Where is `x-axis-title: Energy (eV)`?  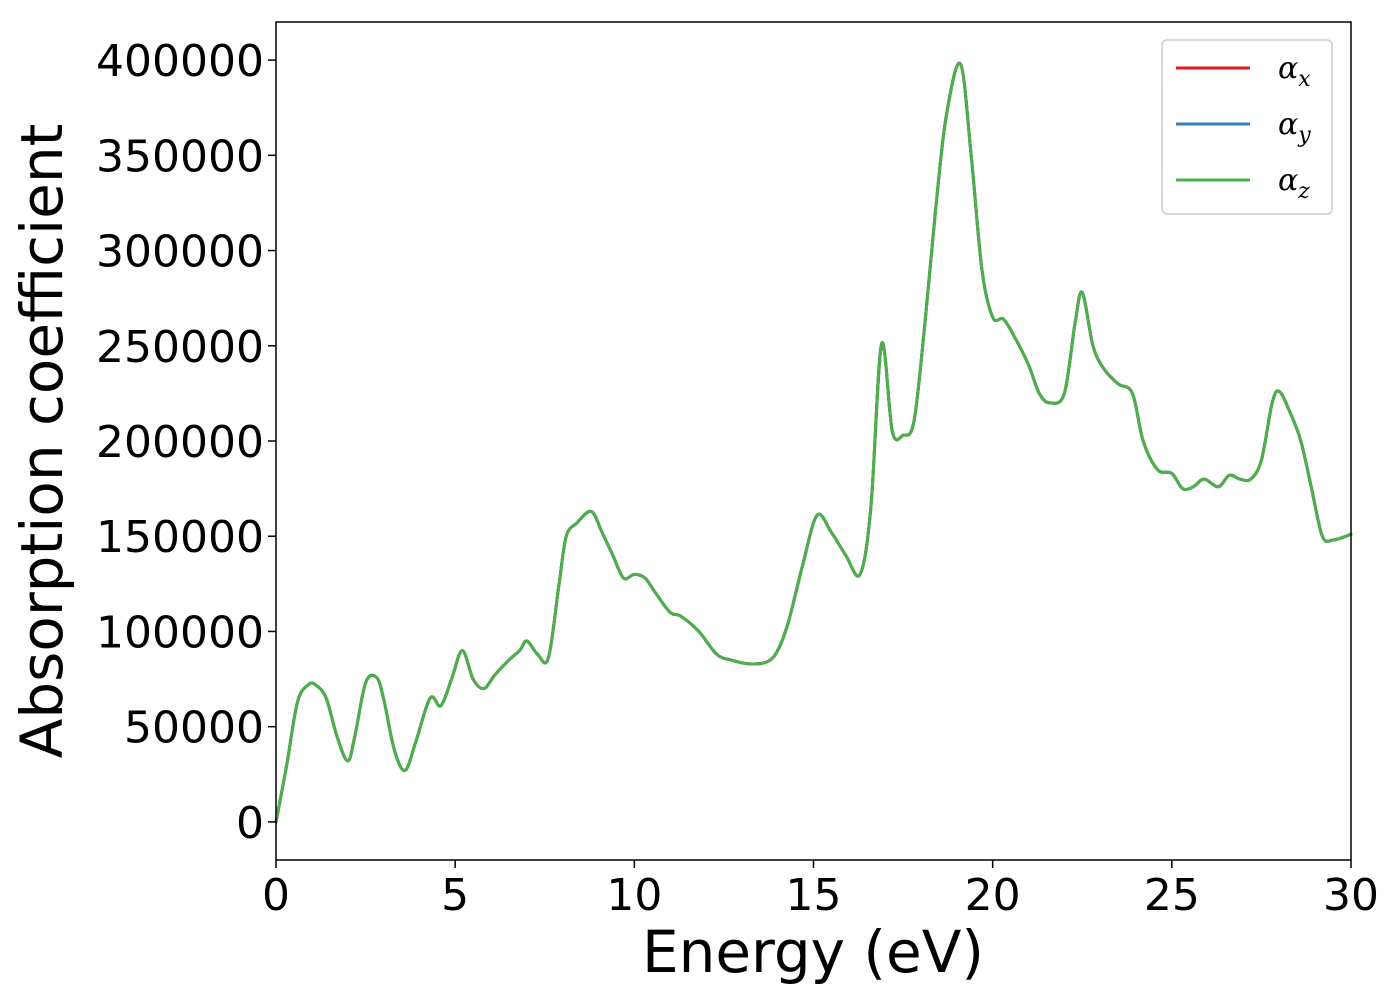
x-axis-title: Energy (eV) is located at coordinates (813, 952).